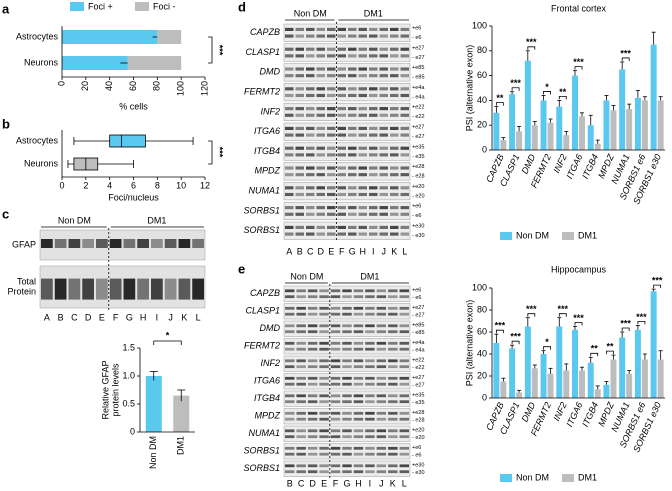 The image size is (672, 491). Describe the element at coordinates (6, 8) in the screenshot. I see `panel-letter: a` at that location.